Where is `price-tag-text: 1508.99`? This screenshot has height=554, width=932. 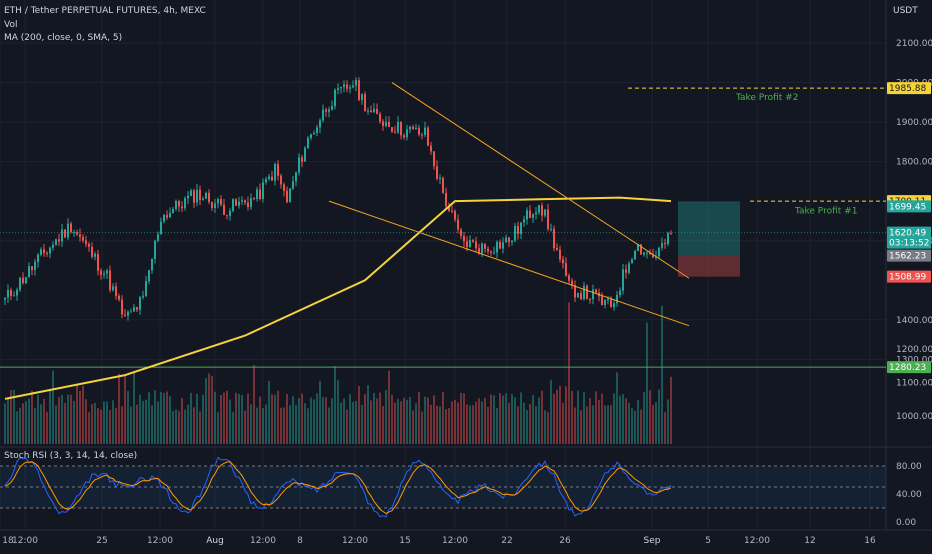
price-tag-text: 1508.99 is located at coordinates (907, 278).